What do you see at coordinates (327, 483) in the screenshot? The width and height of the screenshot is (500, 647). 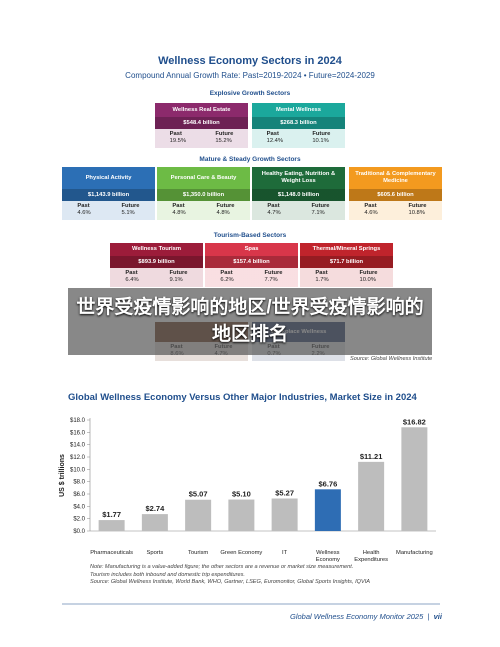 I see `value-label: $6.76` at bounding box center [327, 483].